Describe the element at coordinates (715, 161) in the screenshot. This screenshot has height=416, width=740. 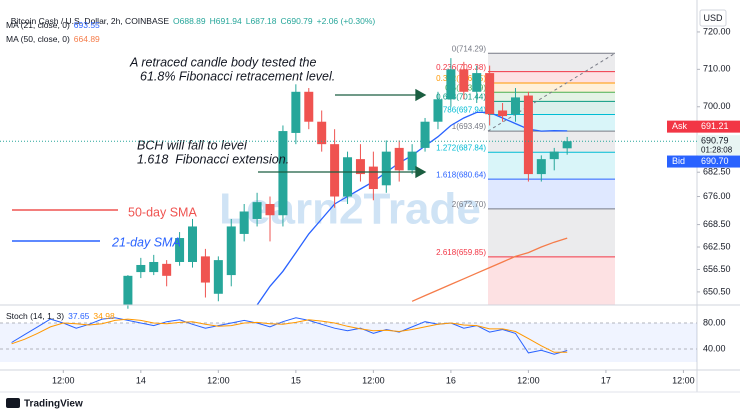
I see `price-tag-label: 690.70` at that location.